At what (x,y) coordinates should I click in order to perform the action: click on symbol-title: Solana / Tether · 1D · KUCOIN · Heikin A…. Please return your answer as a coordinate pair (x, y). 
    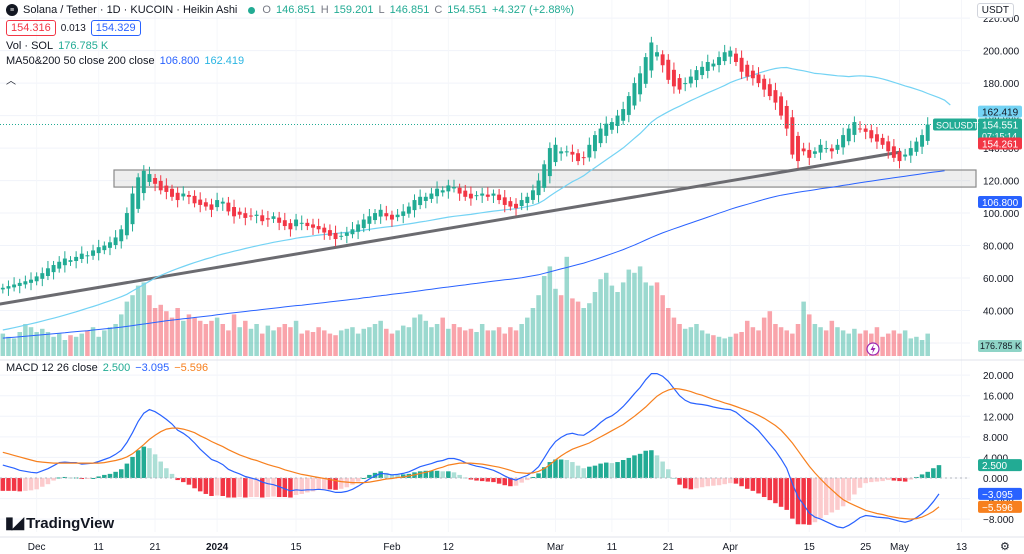
    Looking at the image, I should click on (130, 10).